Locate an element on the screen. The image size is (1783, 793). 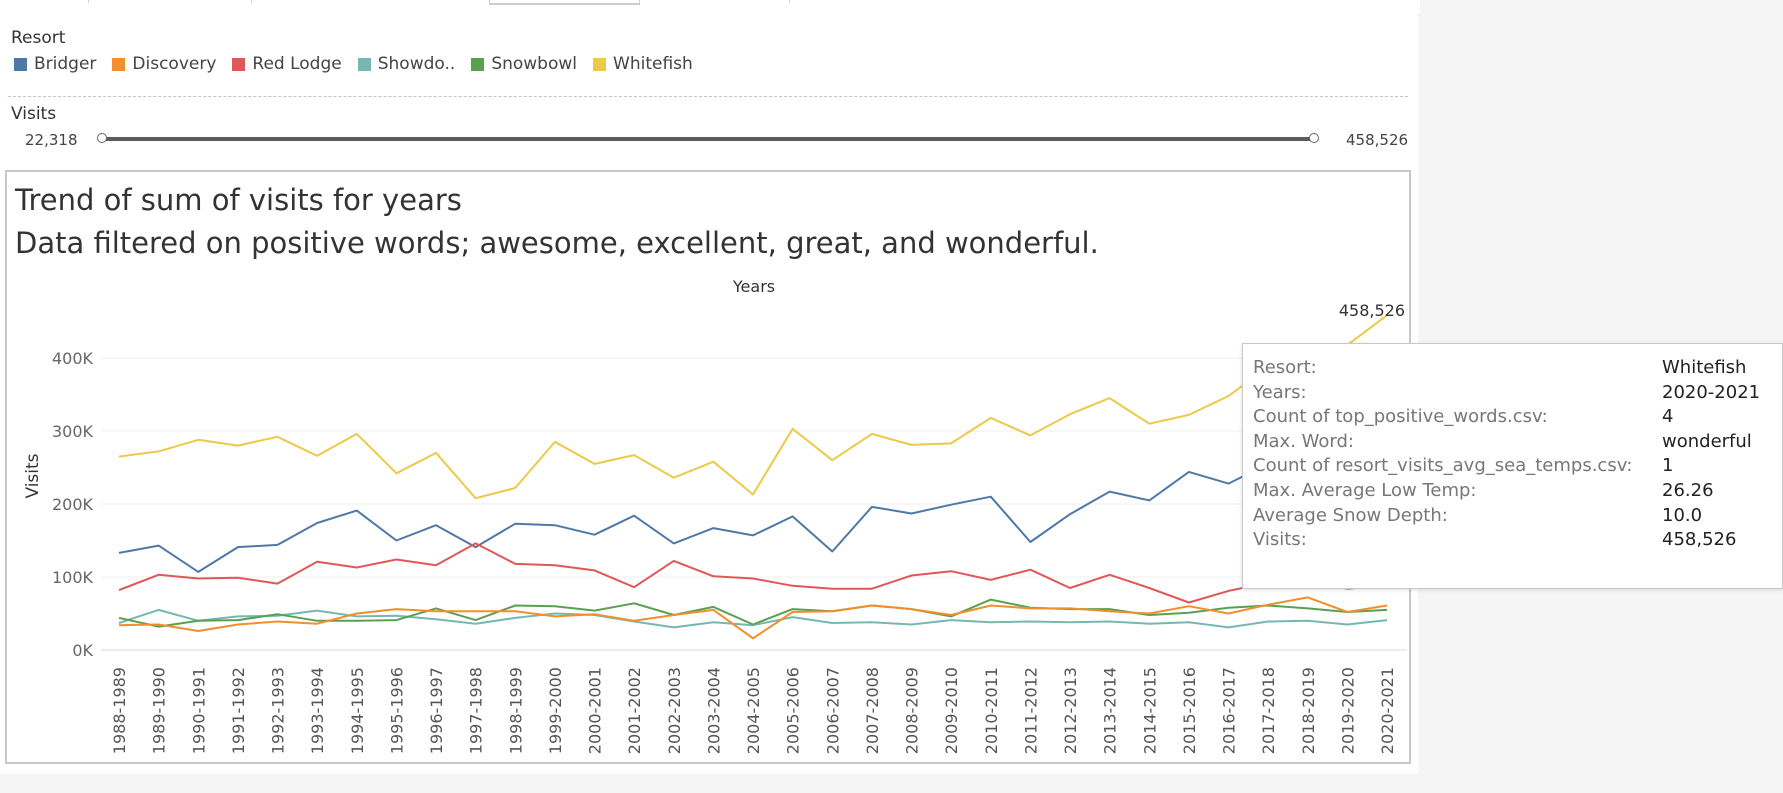
visits-slider-min-handle is located at coordinates (102, 138).